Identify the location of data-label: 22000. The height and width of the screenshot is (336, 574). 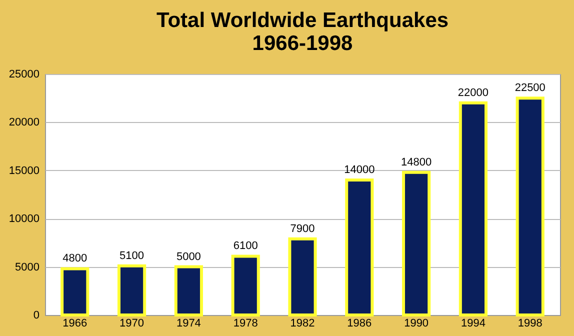
(473, 92).